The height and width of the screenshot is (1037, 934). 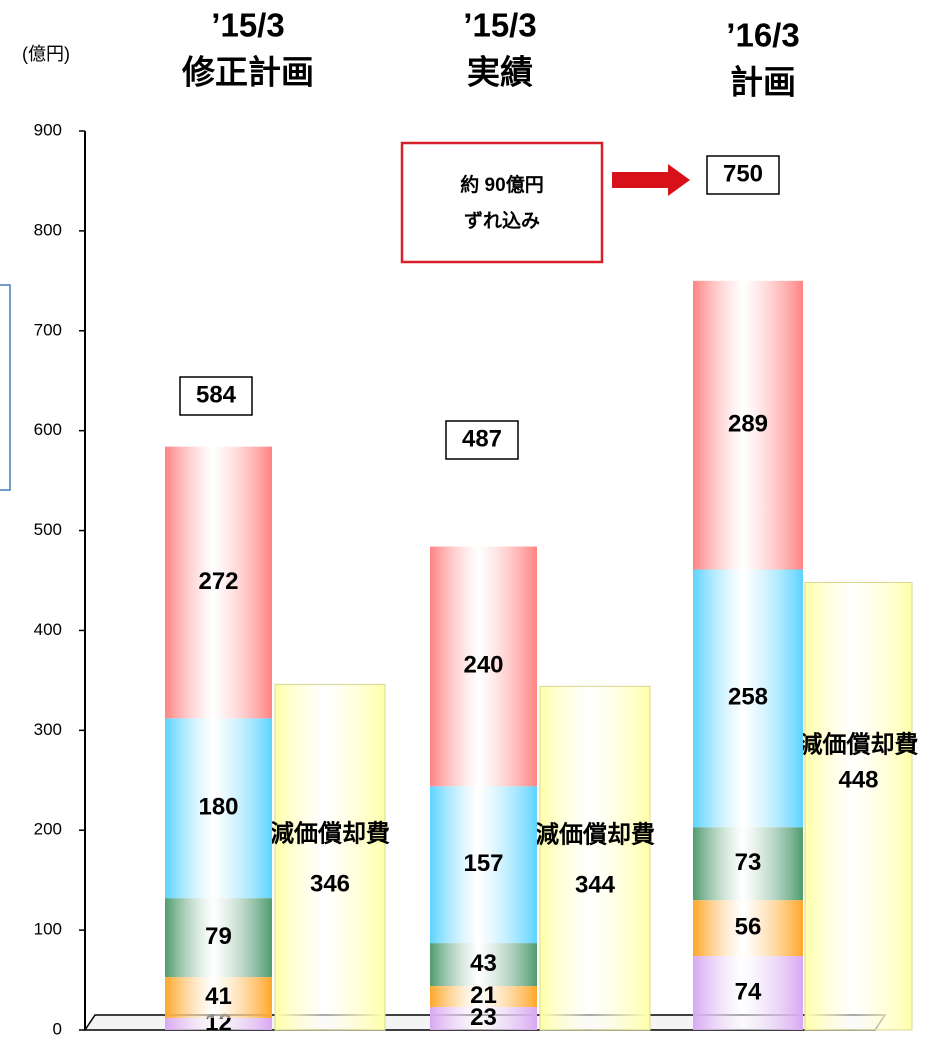 What do you see at coordinates (502, 202) in the screenshot?
I see `annotation-box` at bounding box center [502, 202].